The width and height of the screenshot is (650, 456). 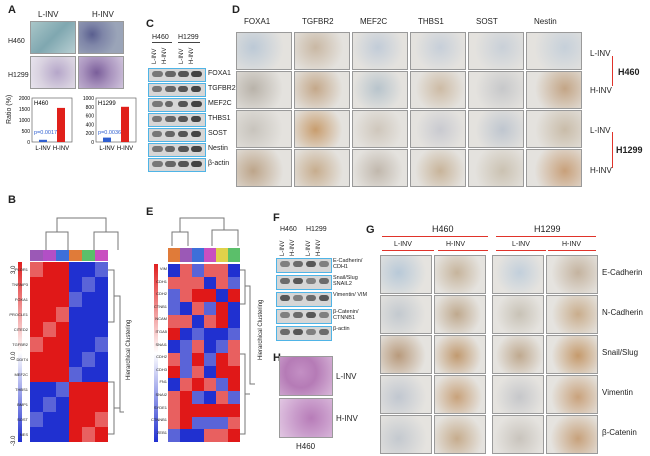 What do you see at coordinates (161, 344) in the screenshot?
I see `e-gene-label: SNAI1` at bounding box center [161, 344].